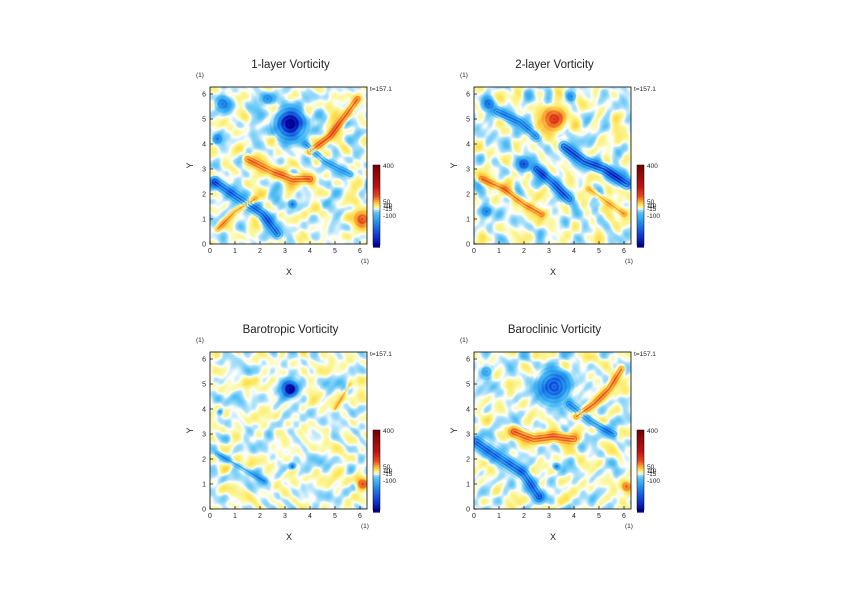  What do you see at coordinates (468, 410) in the screenshot?
I see `y-tick-label: 4` at bounding box center [468, 410].